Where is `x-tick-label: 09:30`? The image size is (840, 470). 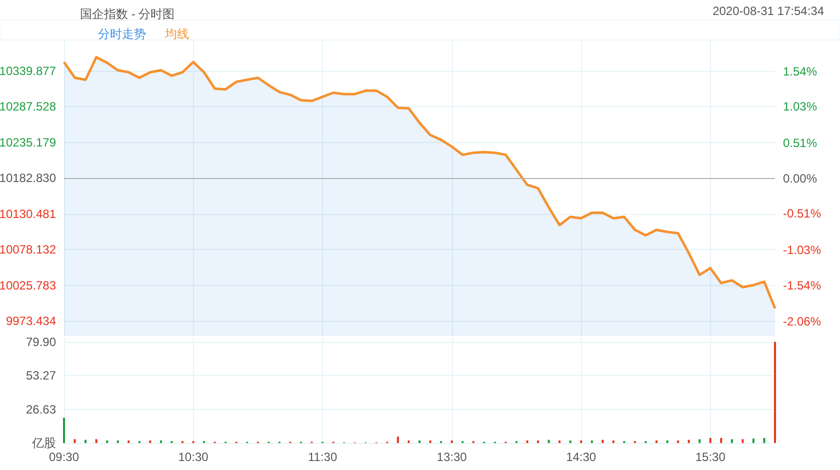
x-tick-label: 09:30 is located at coordinates (64, 457).